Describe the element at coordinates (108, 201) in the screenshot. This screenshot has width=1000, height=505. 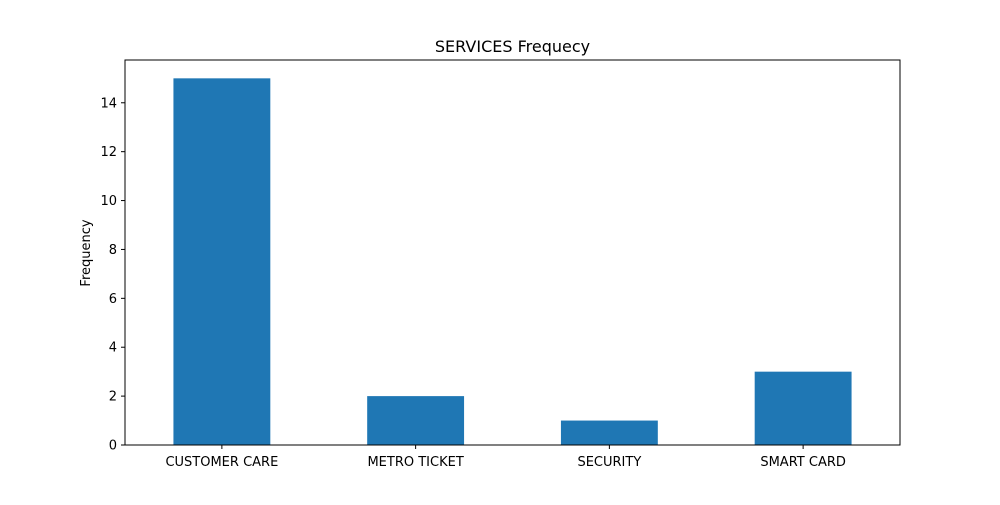
I see `y-tick-label: 10` at that location.